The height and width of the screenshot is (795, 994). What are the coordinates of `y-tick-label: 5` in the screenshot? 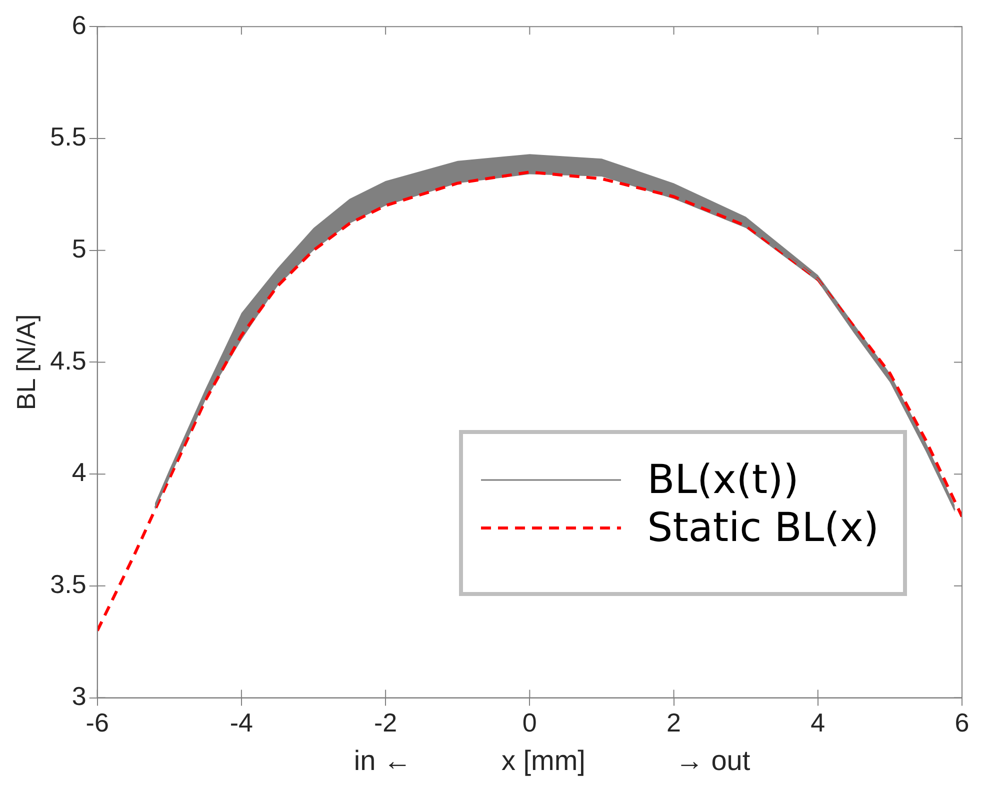 It's located at (79, 249).